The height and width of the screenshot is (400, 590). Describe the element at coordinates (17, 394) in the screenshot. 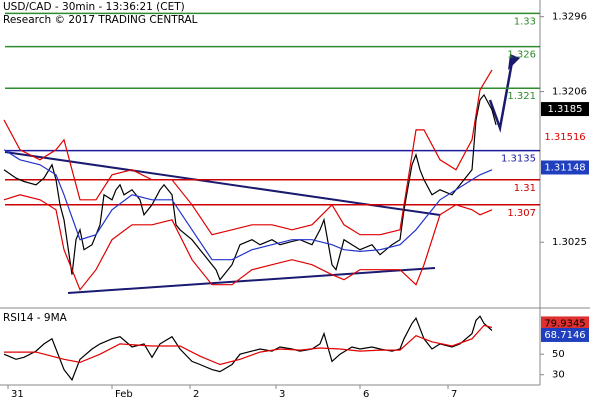

I see `x-tick-label: 31` at that location.